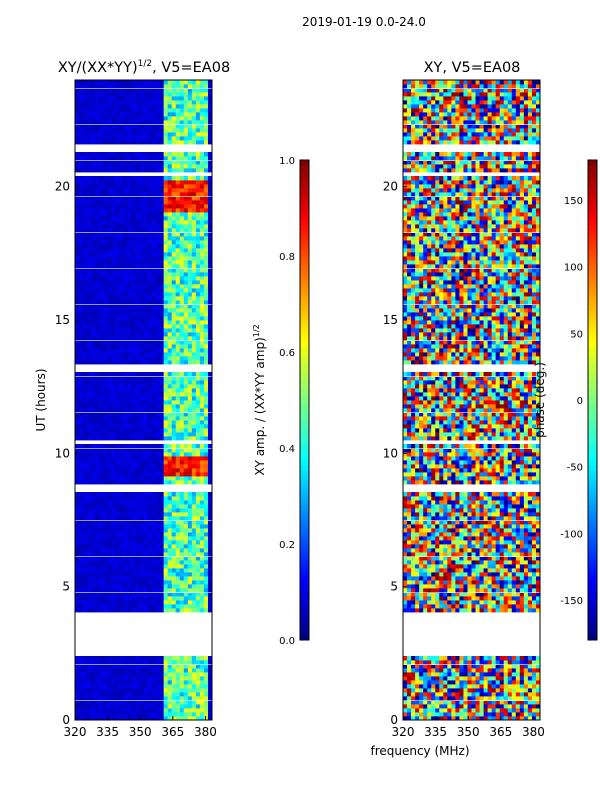 This screenshot has height=800, width=600. What do you see at coordinates (417, 718) in the screenshot?
I see `phCells-cell` at bounding box center [417, 718].